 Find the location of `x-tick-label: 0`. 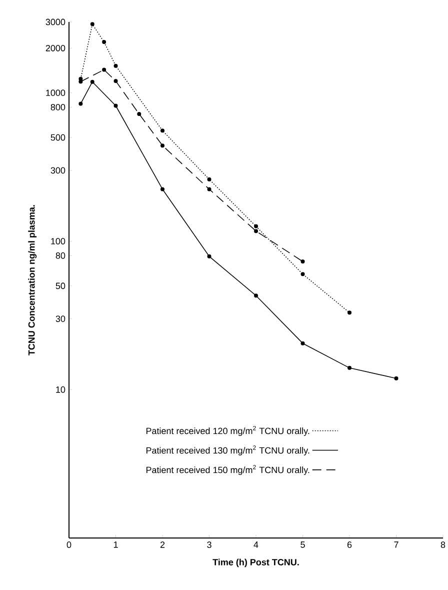

x-tick-label: 0 is located at coordinates (69, 545).